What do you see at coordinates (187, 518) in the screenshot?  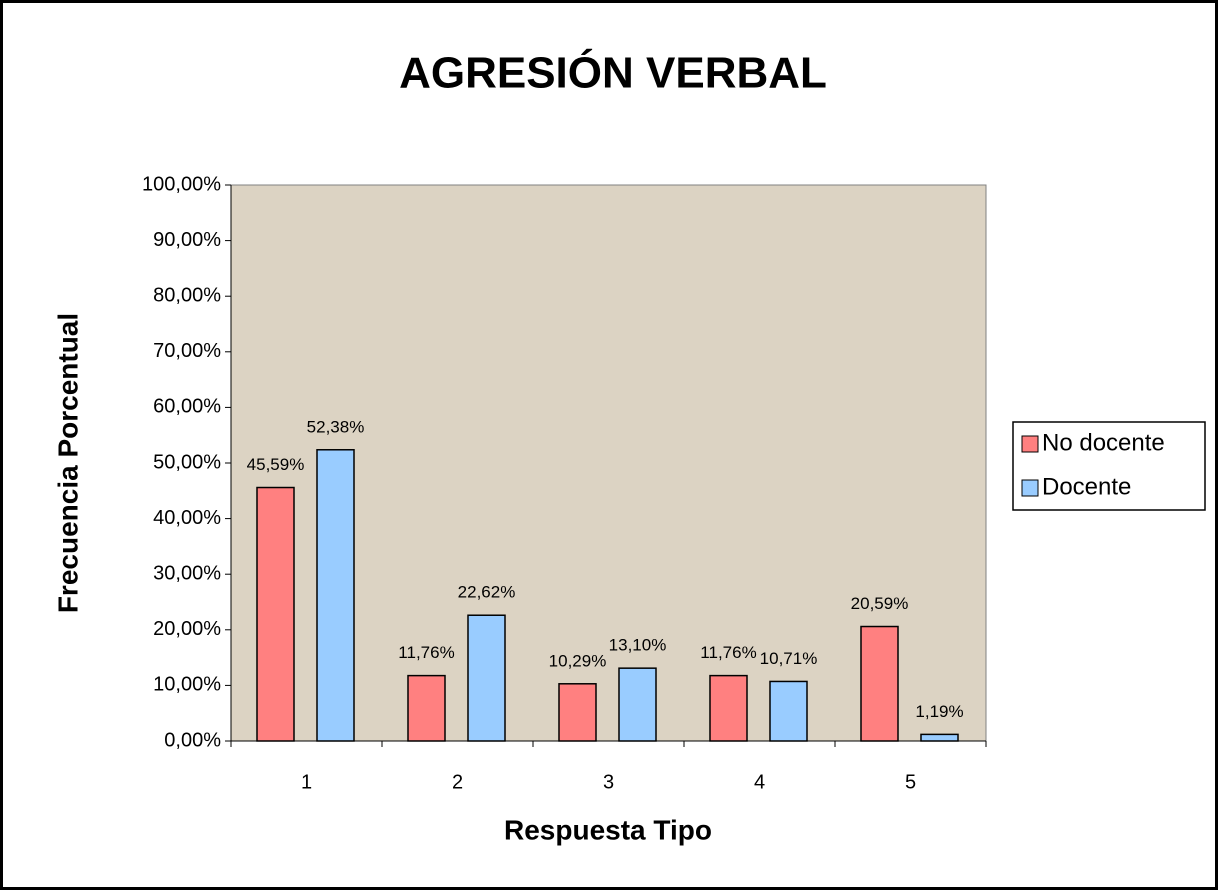 I see `y-tick-label: 40,00%` at bounding box center [187, 518].